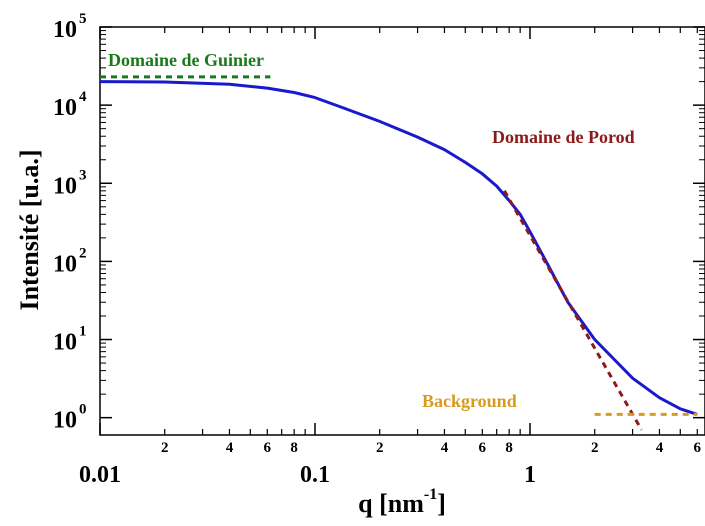 The width and height of the screenshot is (705, 526). Describe the element at coordinates (469, 401) in the screenshot. I see `annotation-background: Background` at that location.